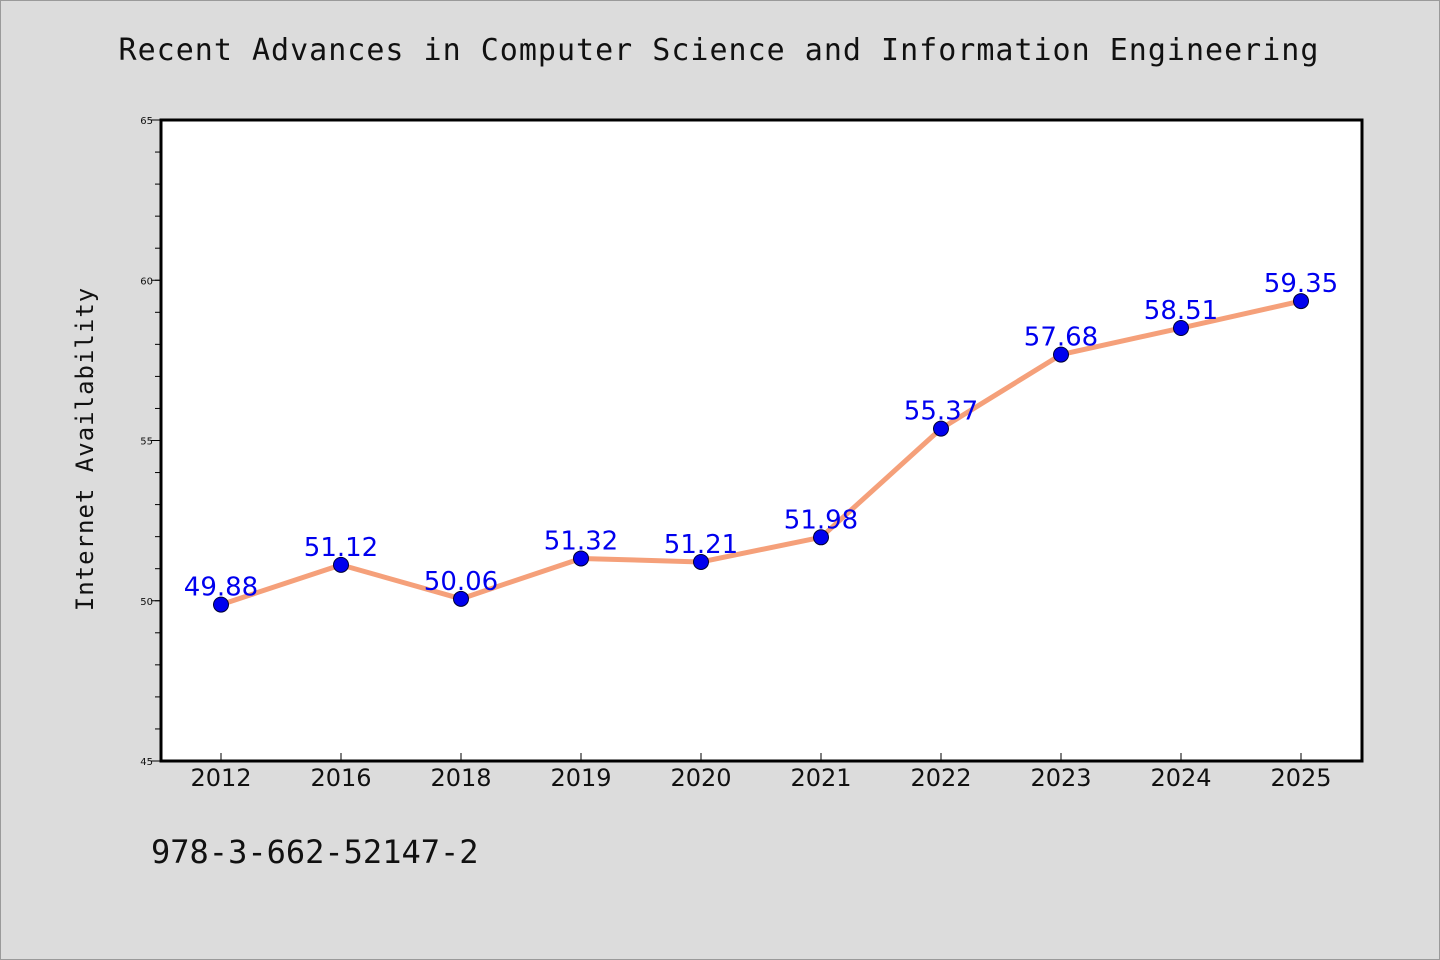 This screenshot has height=960, width=1440. I want to click on data-label: 51.98, so click(821, 520).